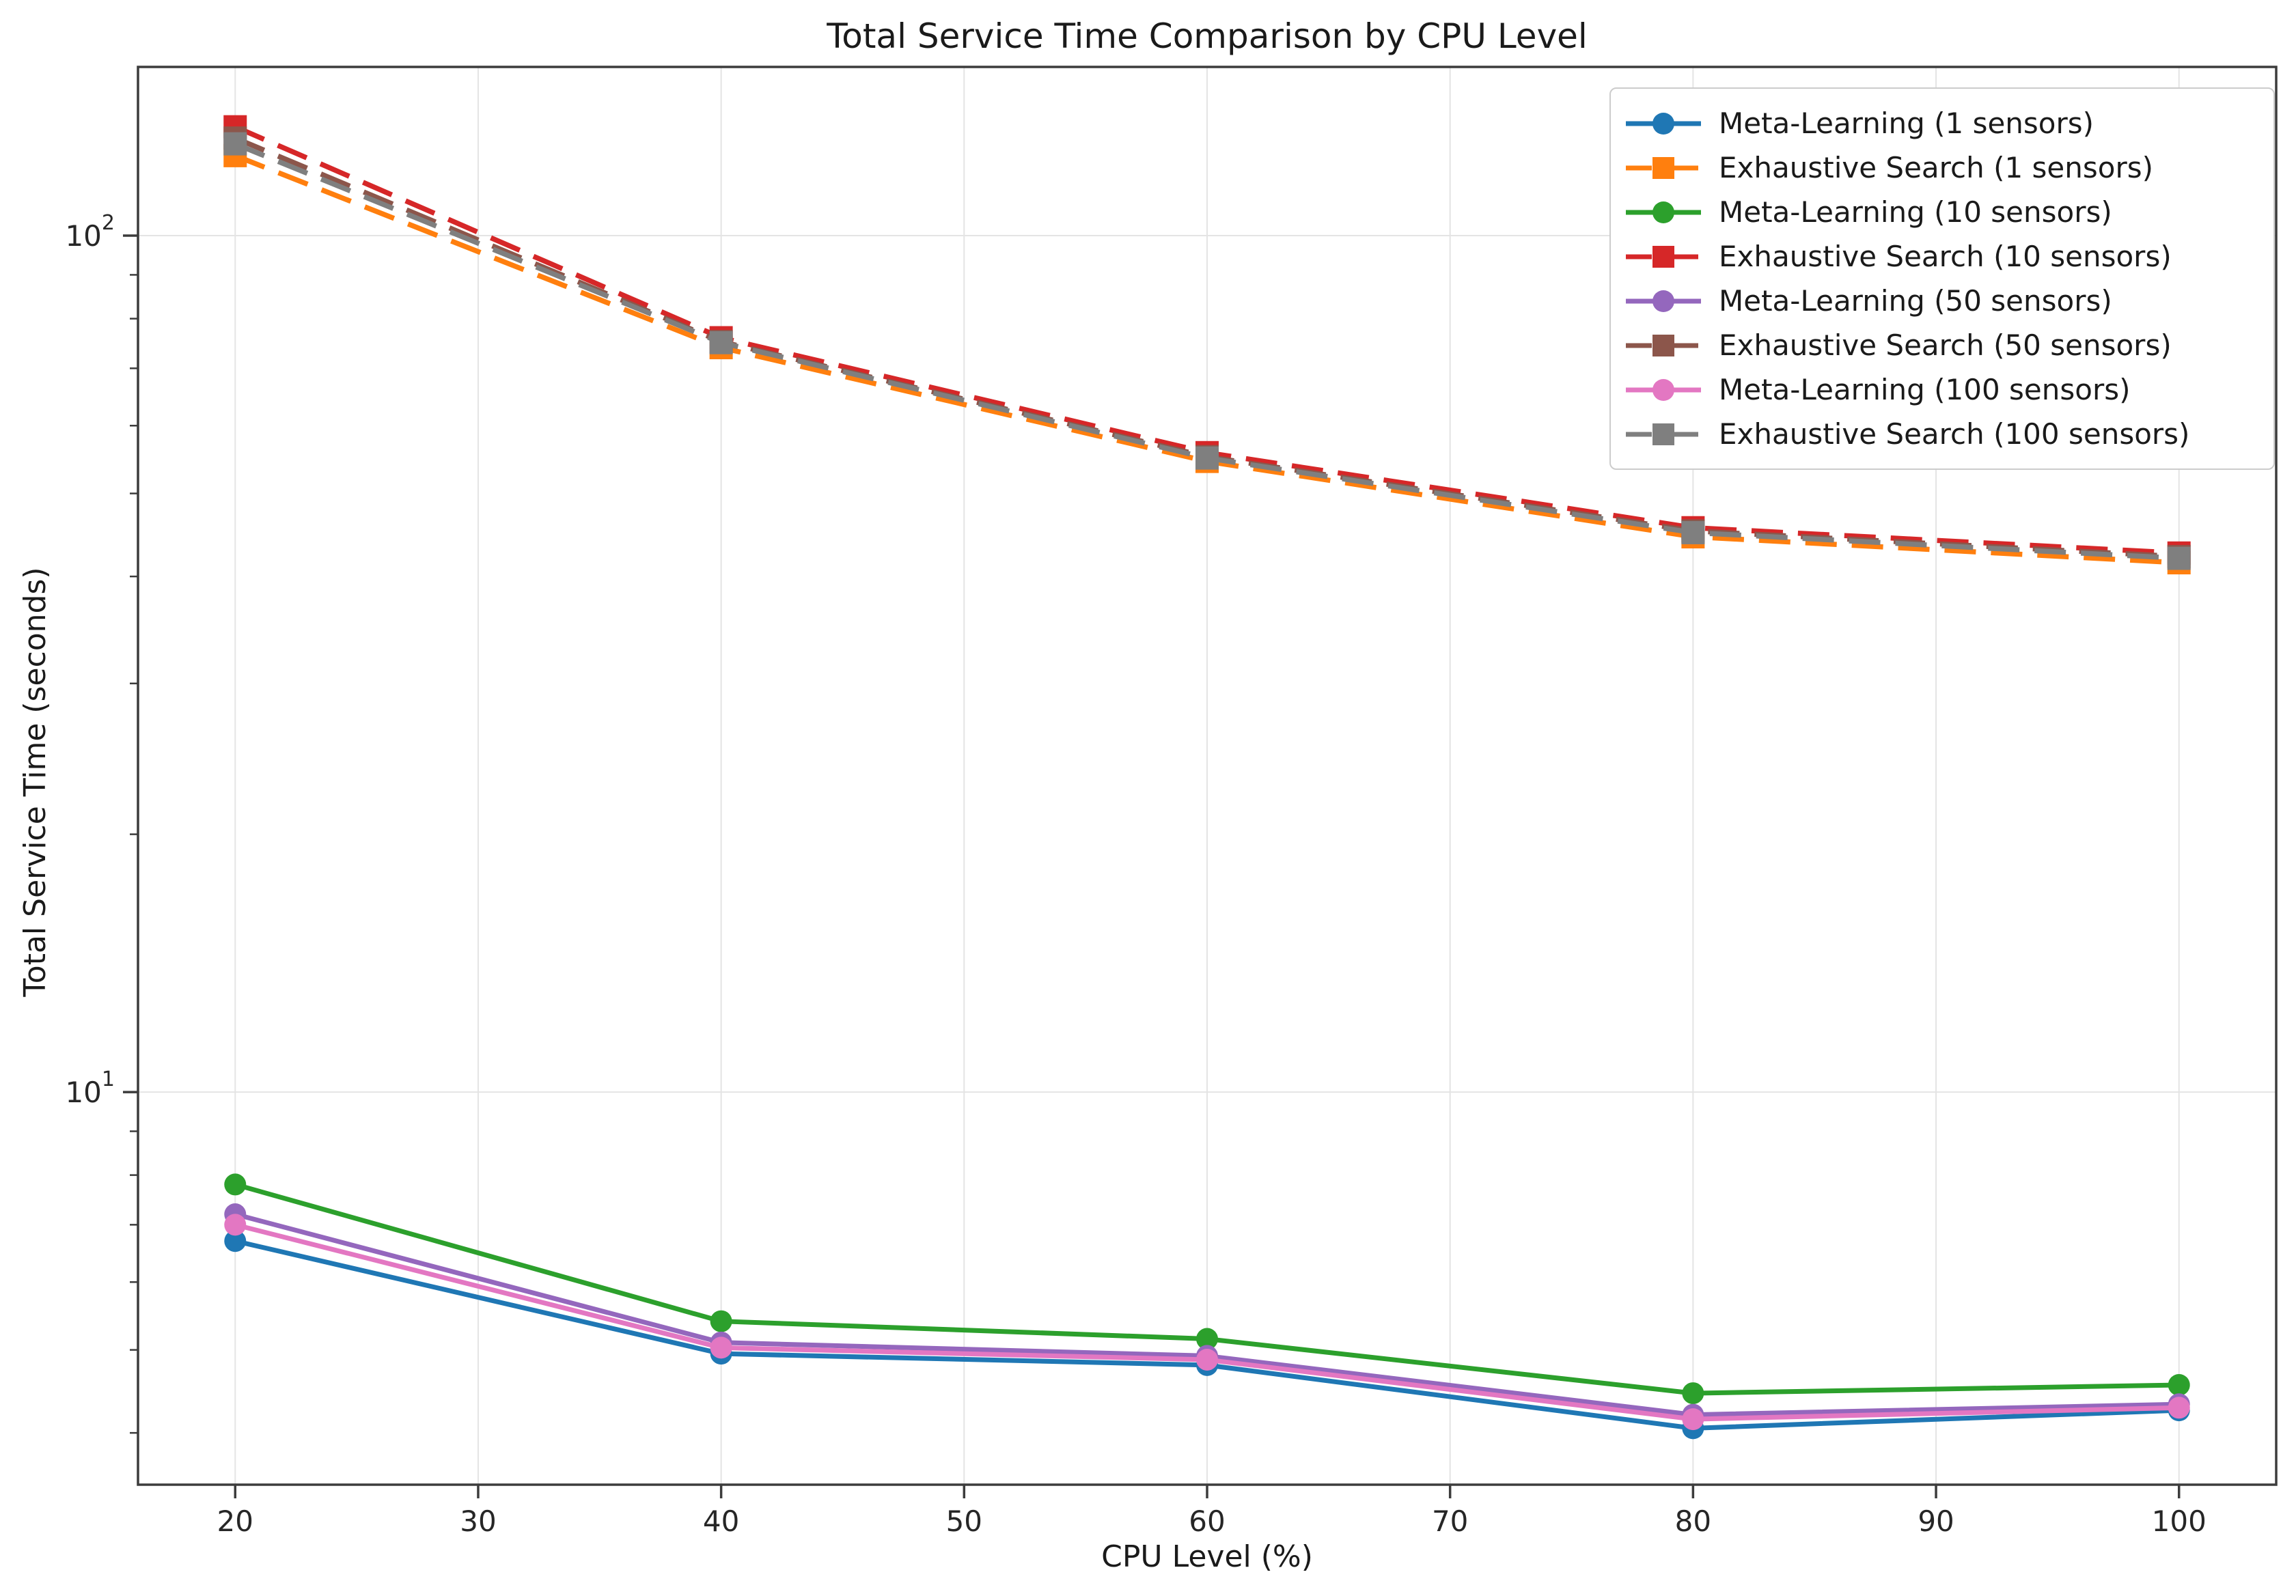  What do you see at coordinates (1450, 1521) in the screenshot?
I see `x-tick-label: 70` at bounding box center [1450, 1521].